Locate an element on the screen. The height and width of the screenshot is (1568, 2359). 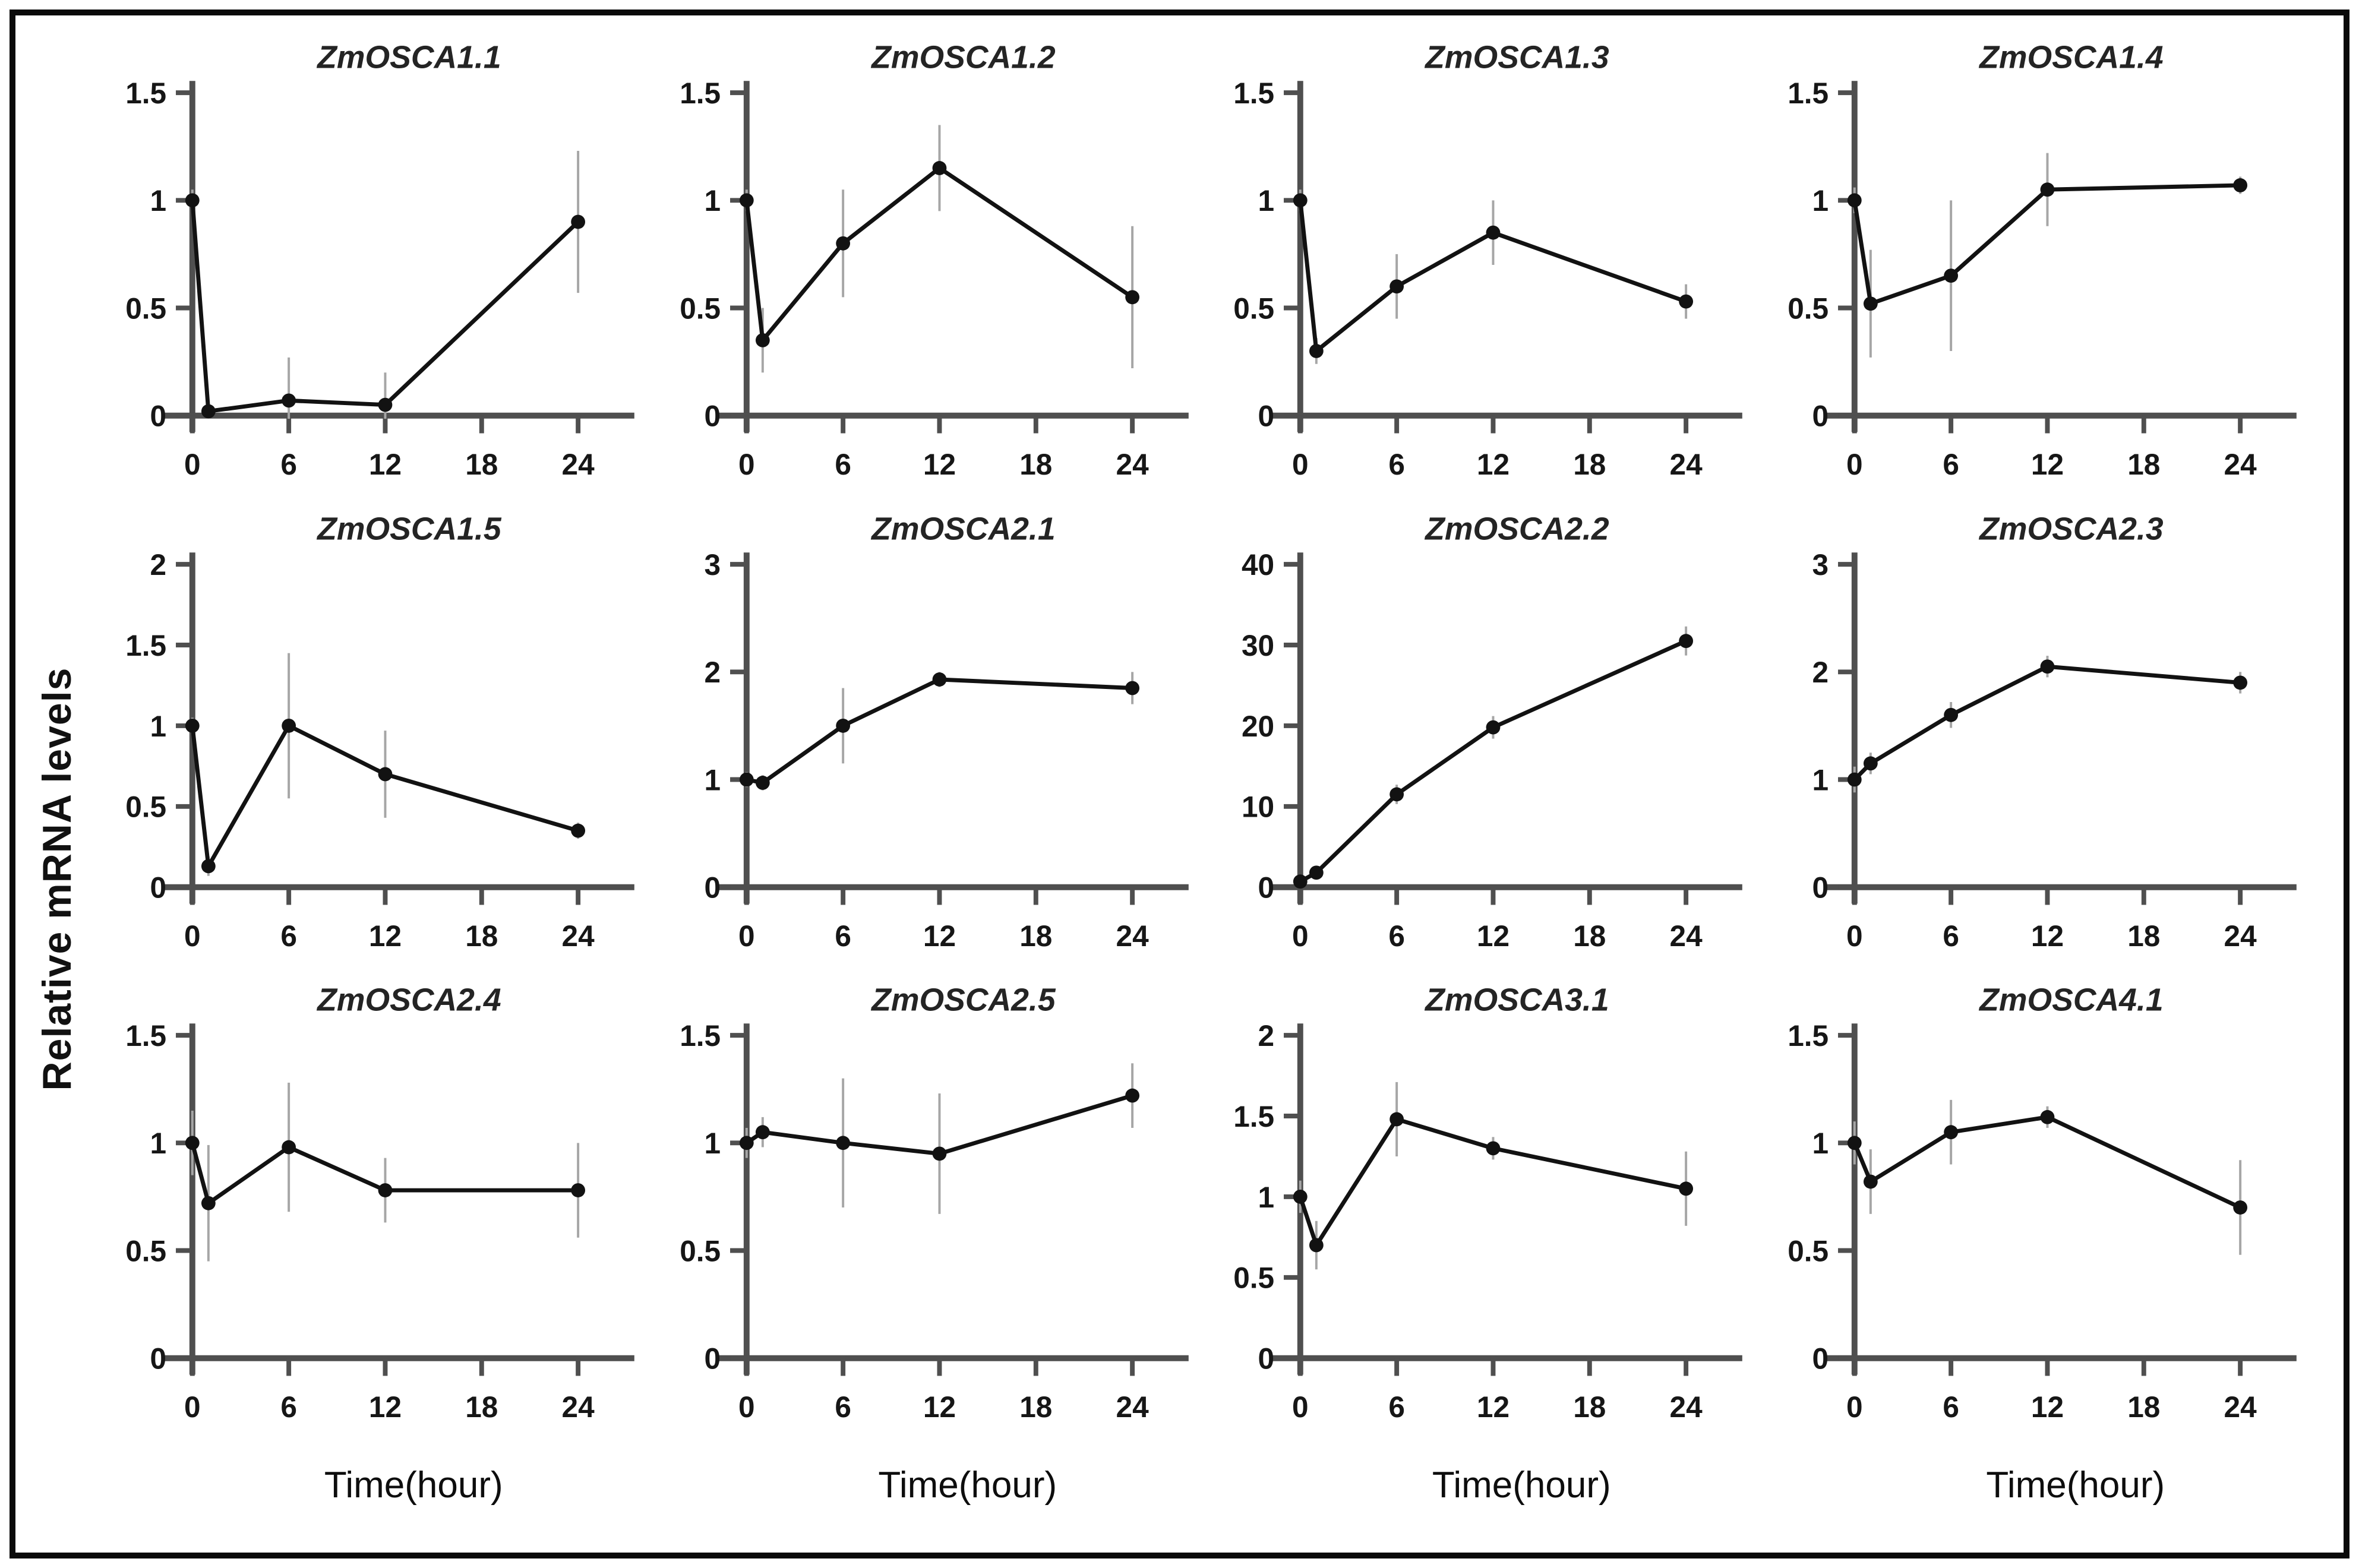
x-axis-title-col4: Time(hour) is located at coordinates (2075, 1485).